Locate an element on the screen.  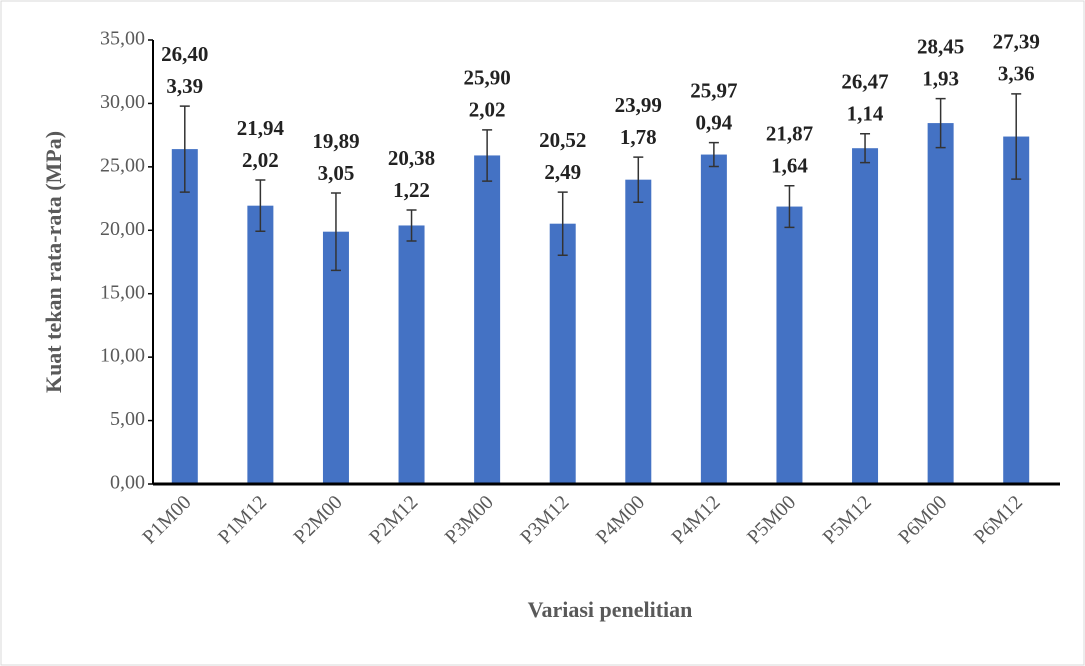
value-label: 20,38 is located at coordinates (411, 158).